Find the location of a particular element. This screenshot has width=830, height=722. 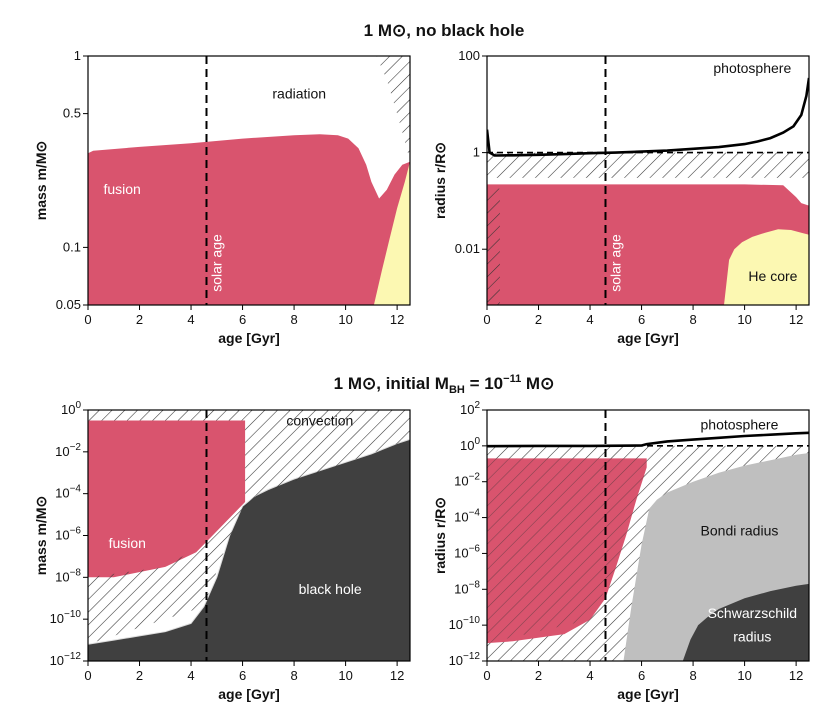

annotation-bondi-radius: Bondi radius is located at coordinates (740, 531).